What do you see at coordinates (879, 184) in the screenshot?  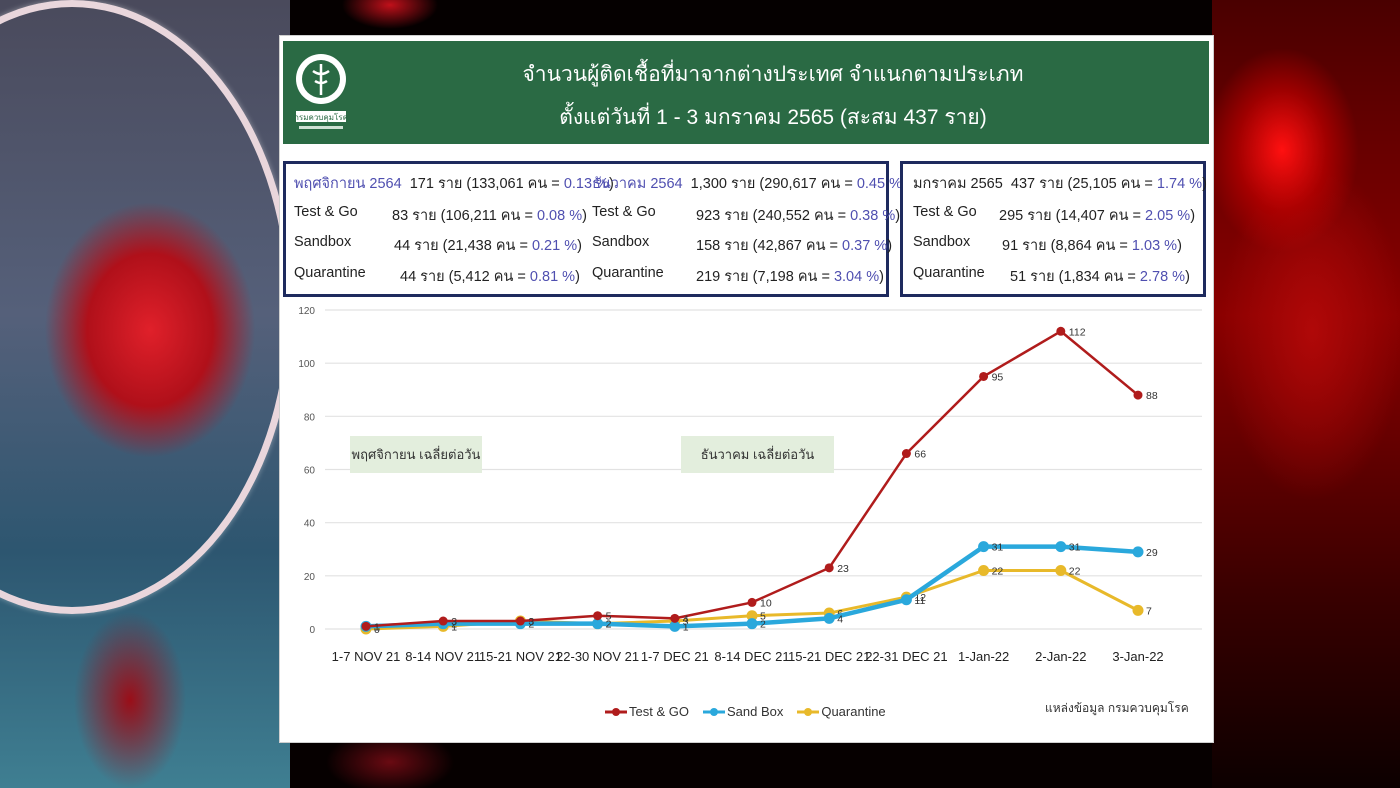 I see `dec-total-pct: 0.45 %` at bounding box center [879, 184].